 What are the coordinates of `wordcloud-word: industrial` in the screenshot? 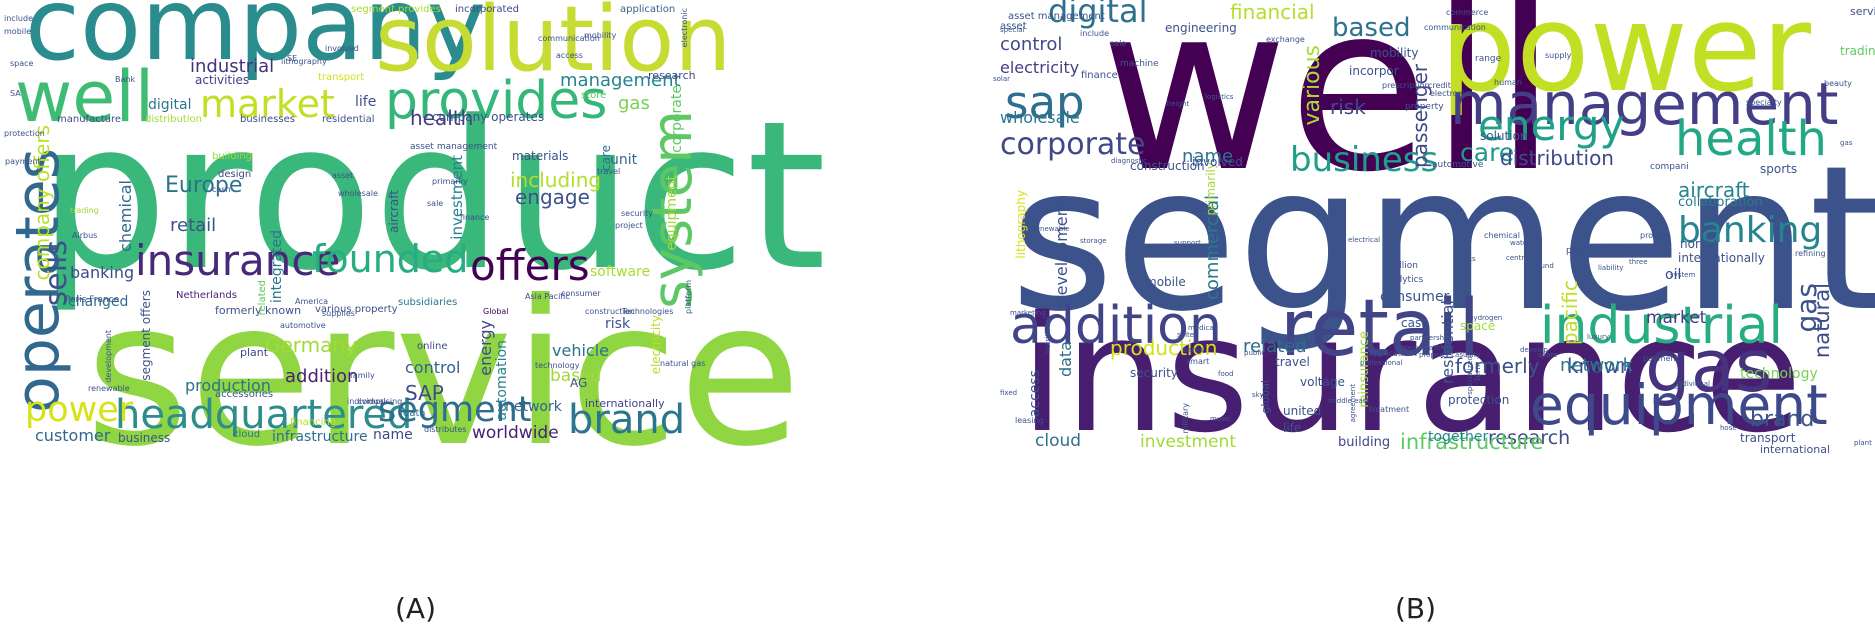 It's located at (232, 66).